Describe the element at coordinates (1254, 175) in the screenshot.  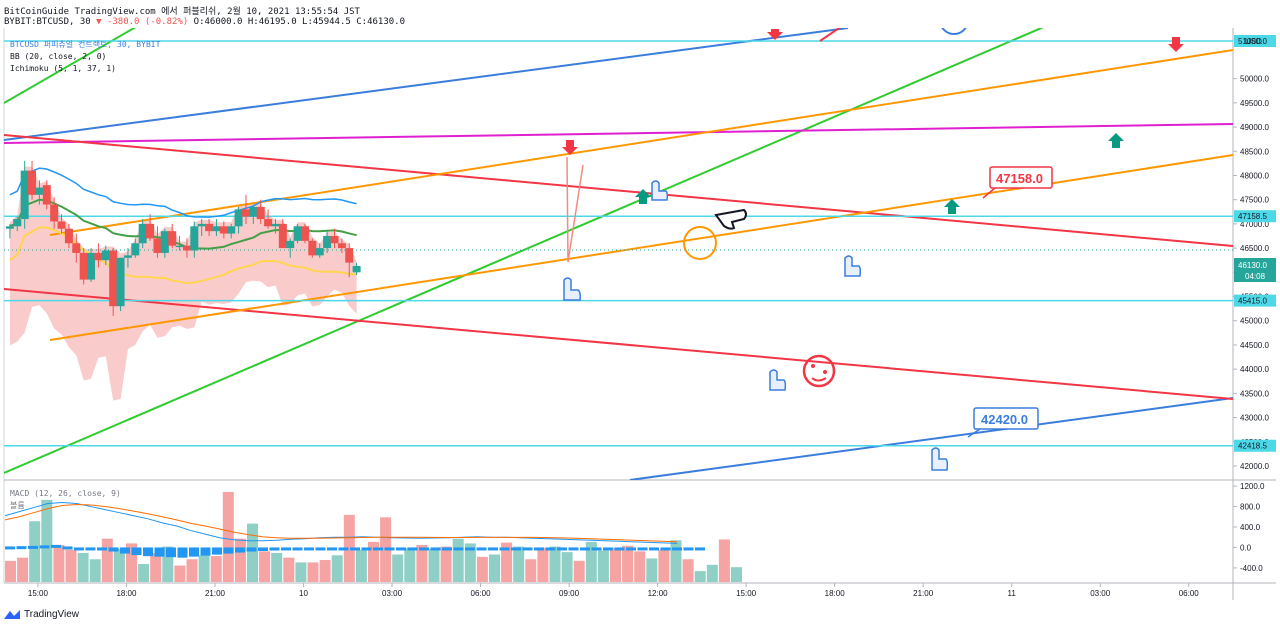
I see `price-tick-label: 48000.0` at that location.